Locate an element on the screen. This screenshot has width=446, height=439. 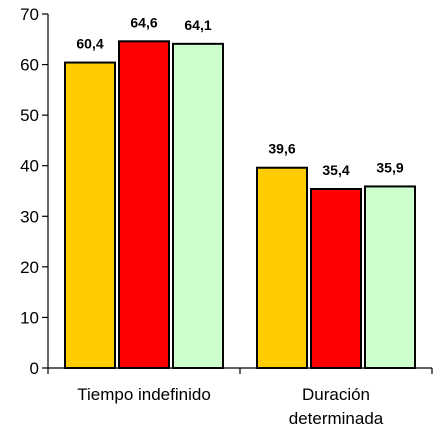
y-tick-label: 10 is located at coordinates (29, 317).